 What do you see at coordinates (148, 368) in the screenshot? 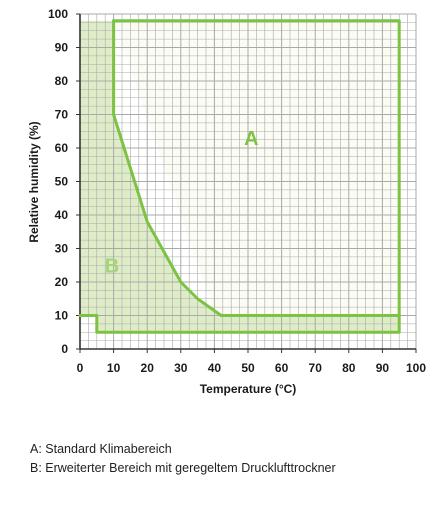
I see `x-tick-label: 20` at bounding box center [148, 368].